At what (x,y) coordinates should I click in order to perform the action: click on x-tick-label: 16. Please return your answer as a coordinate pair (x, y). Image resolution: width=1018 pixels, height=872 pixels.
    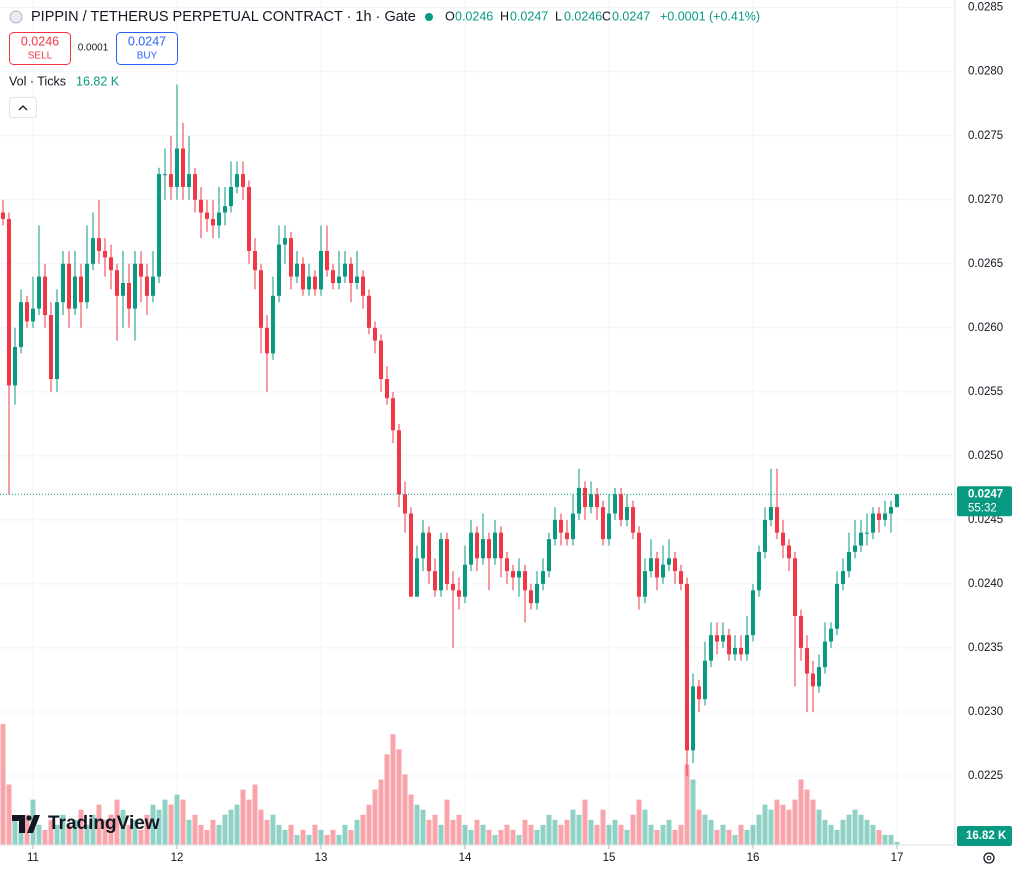
    Looking at the image, I should click on (753, 858).